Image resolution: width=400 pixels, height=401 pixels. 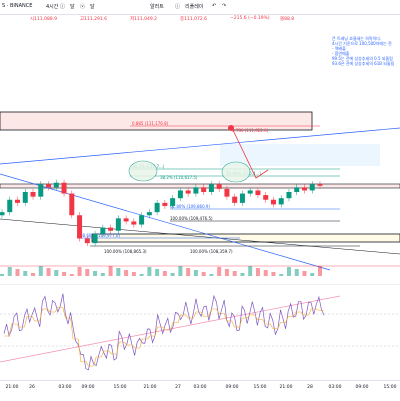 What do you see at coordinates (100, 235) in the screenshot?
I see `fib-label: 88.60% (109,977.0)` at bounding box center [100, 235].